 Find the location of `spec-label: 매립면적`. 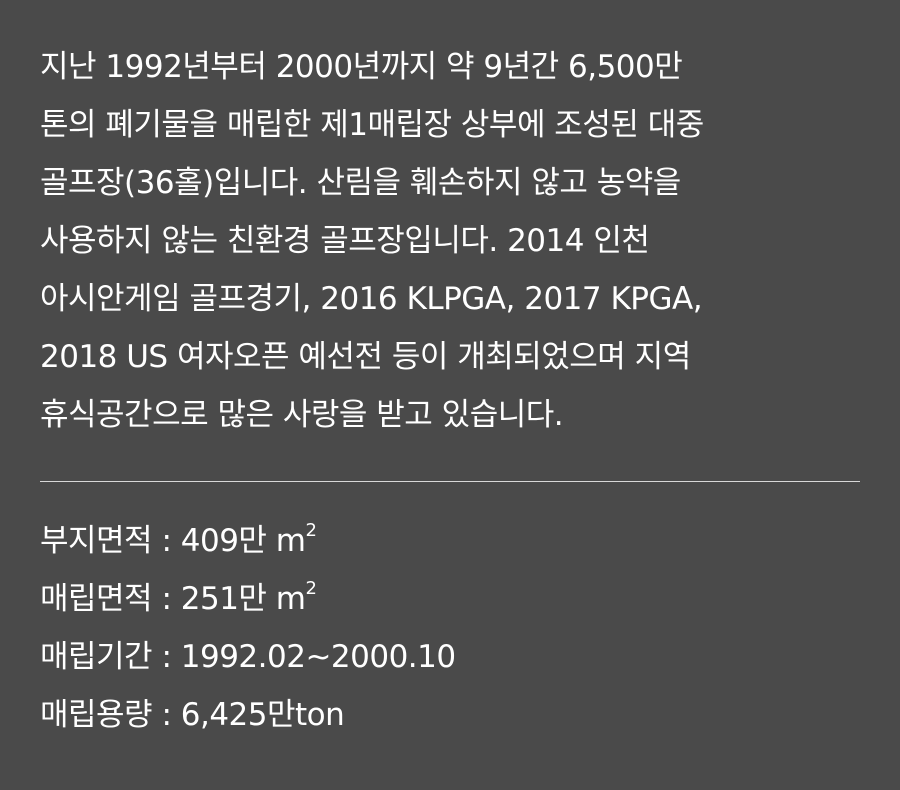

spec-label: 매립면적 is located at coordinates (96, 599).